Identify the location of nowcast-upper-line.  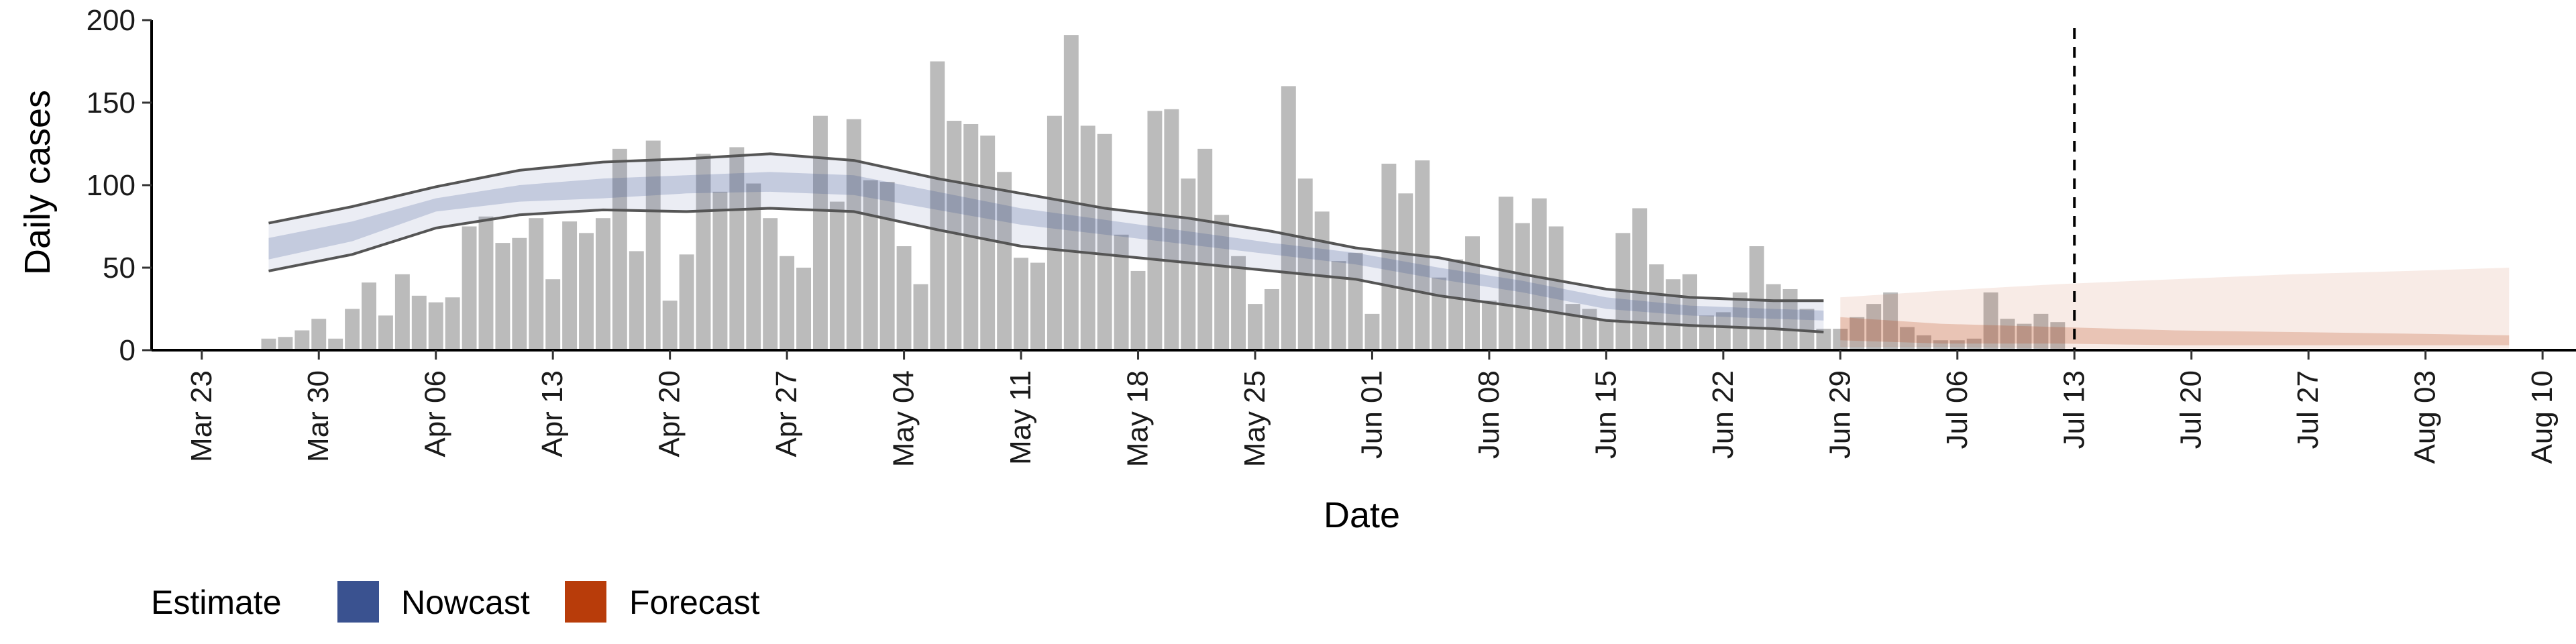
(1046, 227).